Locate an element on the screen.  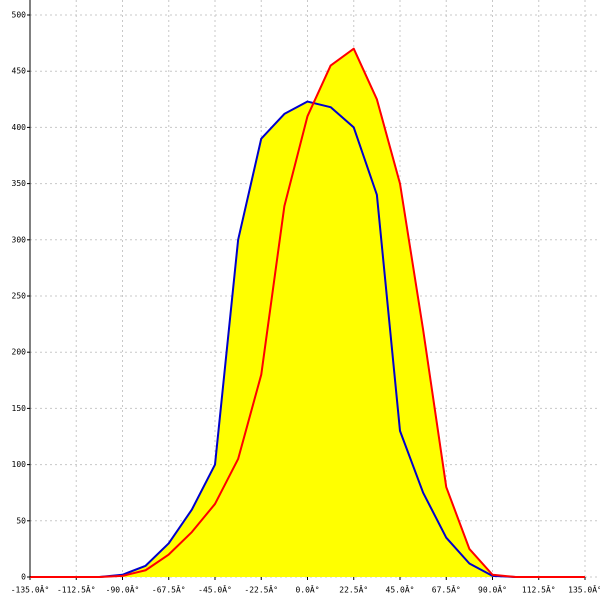
y-tick-label: 450 is located at coordinates (19, 71).